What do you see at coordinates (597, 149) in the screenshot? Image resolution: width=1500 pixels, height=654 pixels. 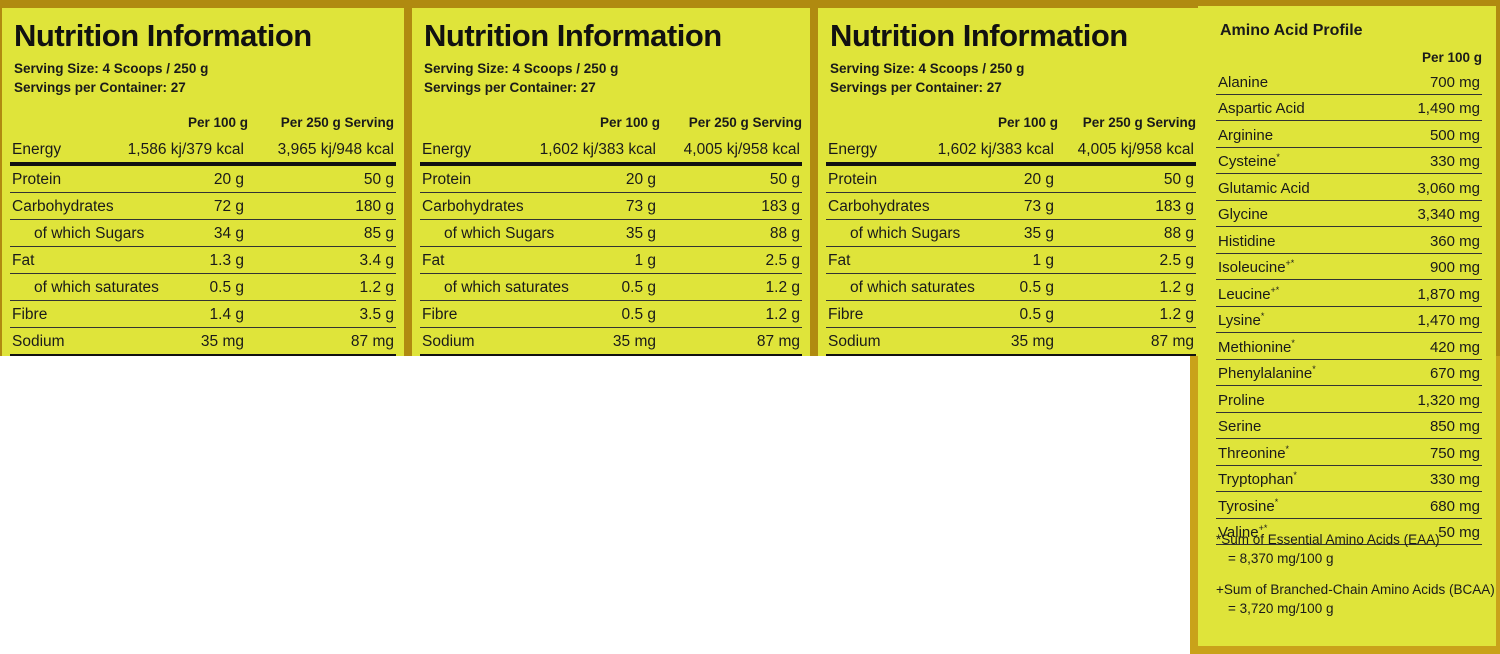 I see `value-per-100g: 1,602 kj/383 kcal` at bounding box center [597, 149].